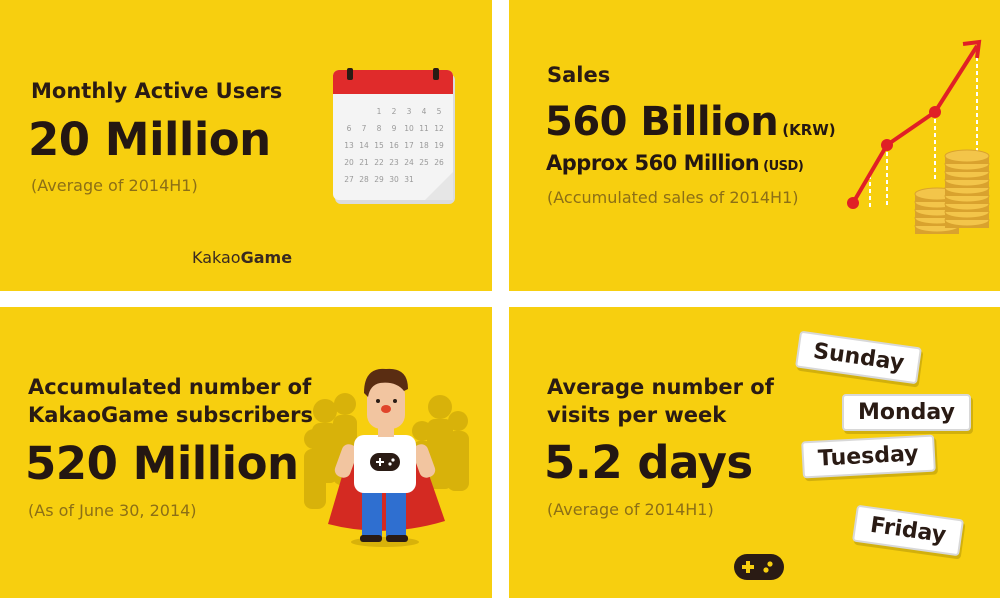 The width and height of the screenshot is (1000, 598). I want to click on calendar-day: 15, so click(379, 145).